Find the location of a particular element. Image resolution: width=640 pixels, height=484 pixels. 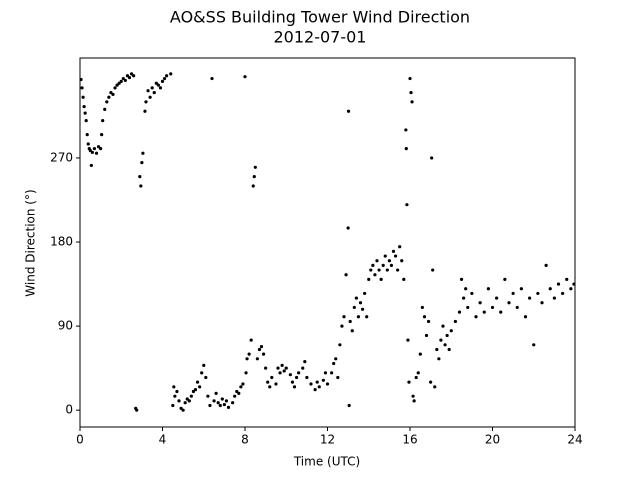

y-tick-label: 270 is located at coordinates (61, 157).